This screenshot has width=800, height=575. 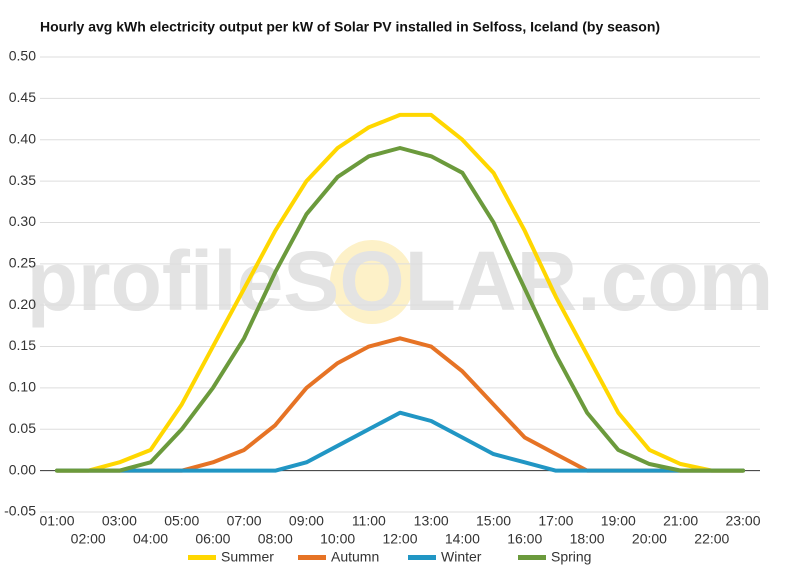 I want to click on y-tick-label: 0.20, so click(x=22, y=304).